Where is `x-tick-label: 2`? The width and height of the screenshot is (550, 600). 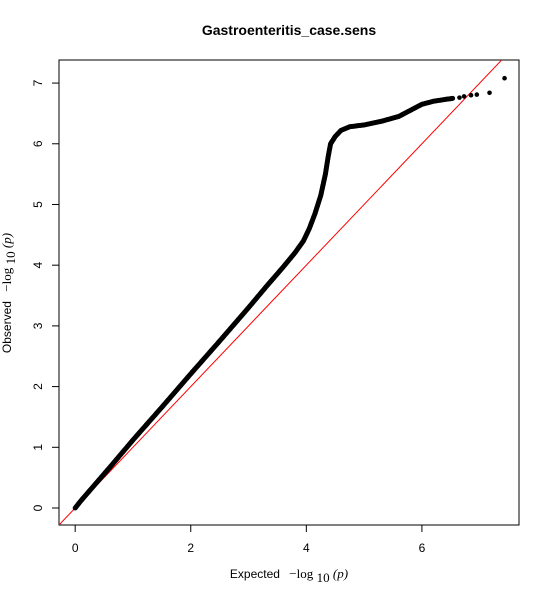
x-tick-label: 2 is located at coordinates (190, 548).